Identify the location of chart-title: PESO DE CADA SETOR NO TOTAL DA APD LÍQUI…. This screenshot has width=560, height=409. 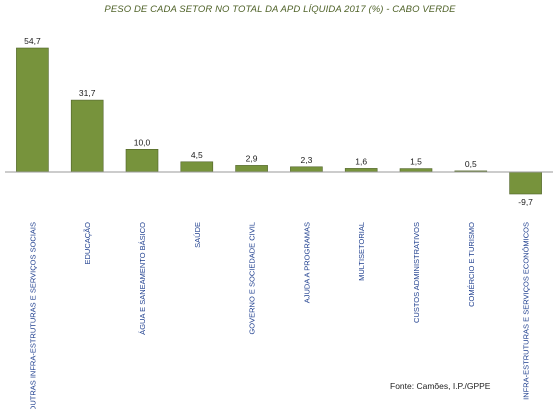
(280, 9).